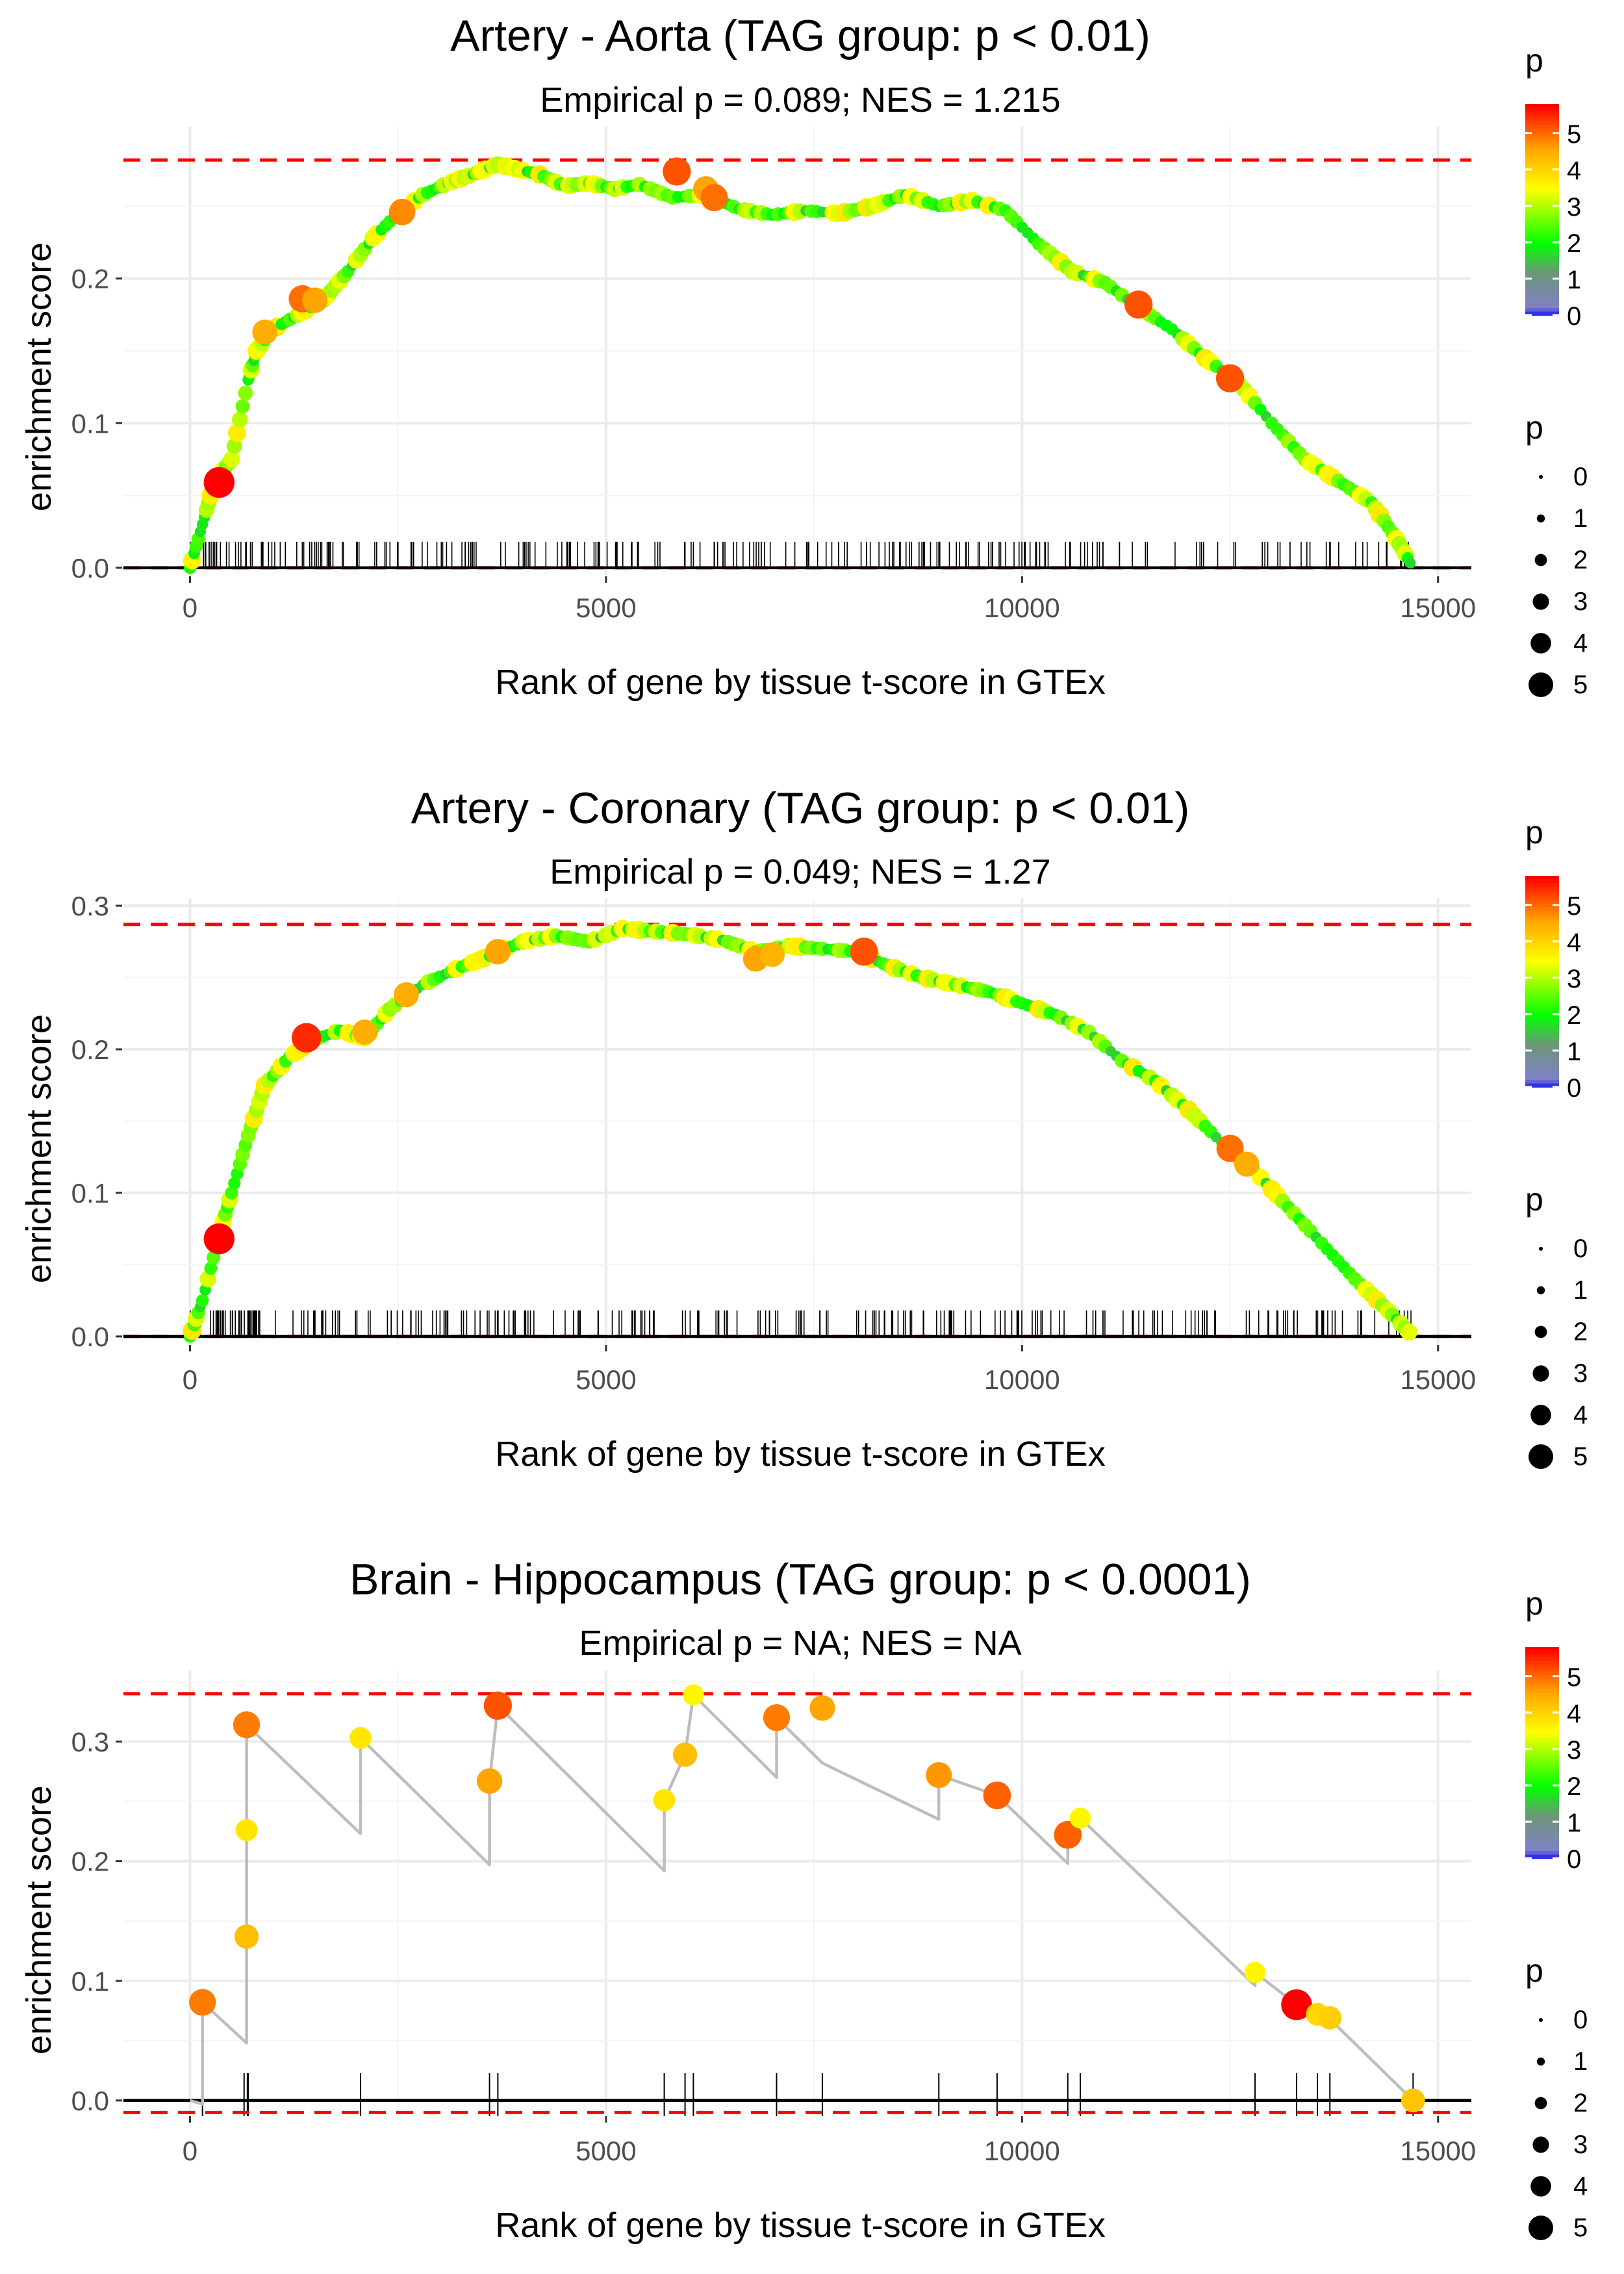  What do you see at coordinates (90, 279) in the screenshot?
I see `y-tick-label: 0.2` at bounding box center [90, 279].